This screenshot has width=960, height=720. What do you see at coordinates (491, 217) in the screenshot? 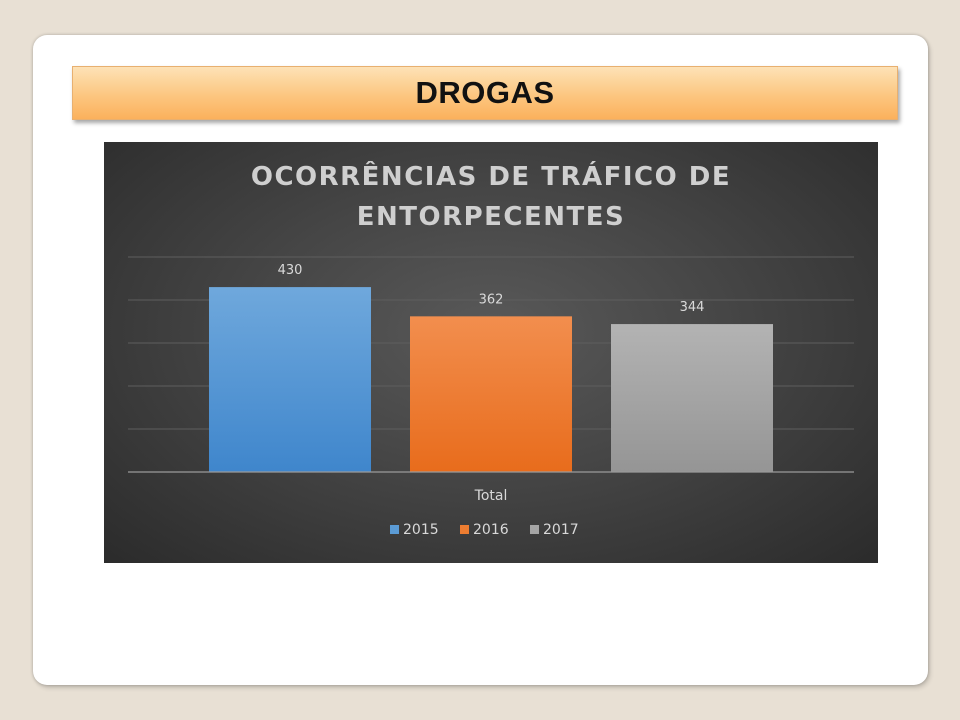
I see `chart-title-line-2: ENTORPECENTES` at bounding box center [491, 217].